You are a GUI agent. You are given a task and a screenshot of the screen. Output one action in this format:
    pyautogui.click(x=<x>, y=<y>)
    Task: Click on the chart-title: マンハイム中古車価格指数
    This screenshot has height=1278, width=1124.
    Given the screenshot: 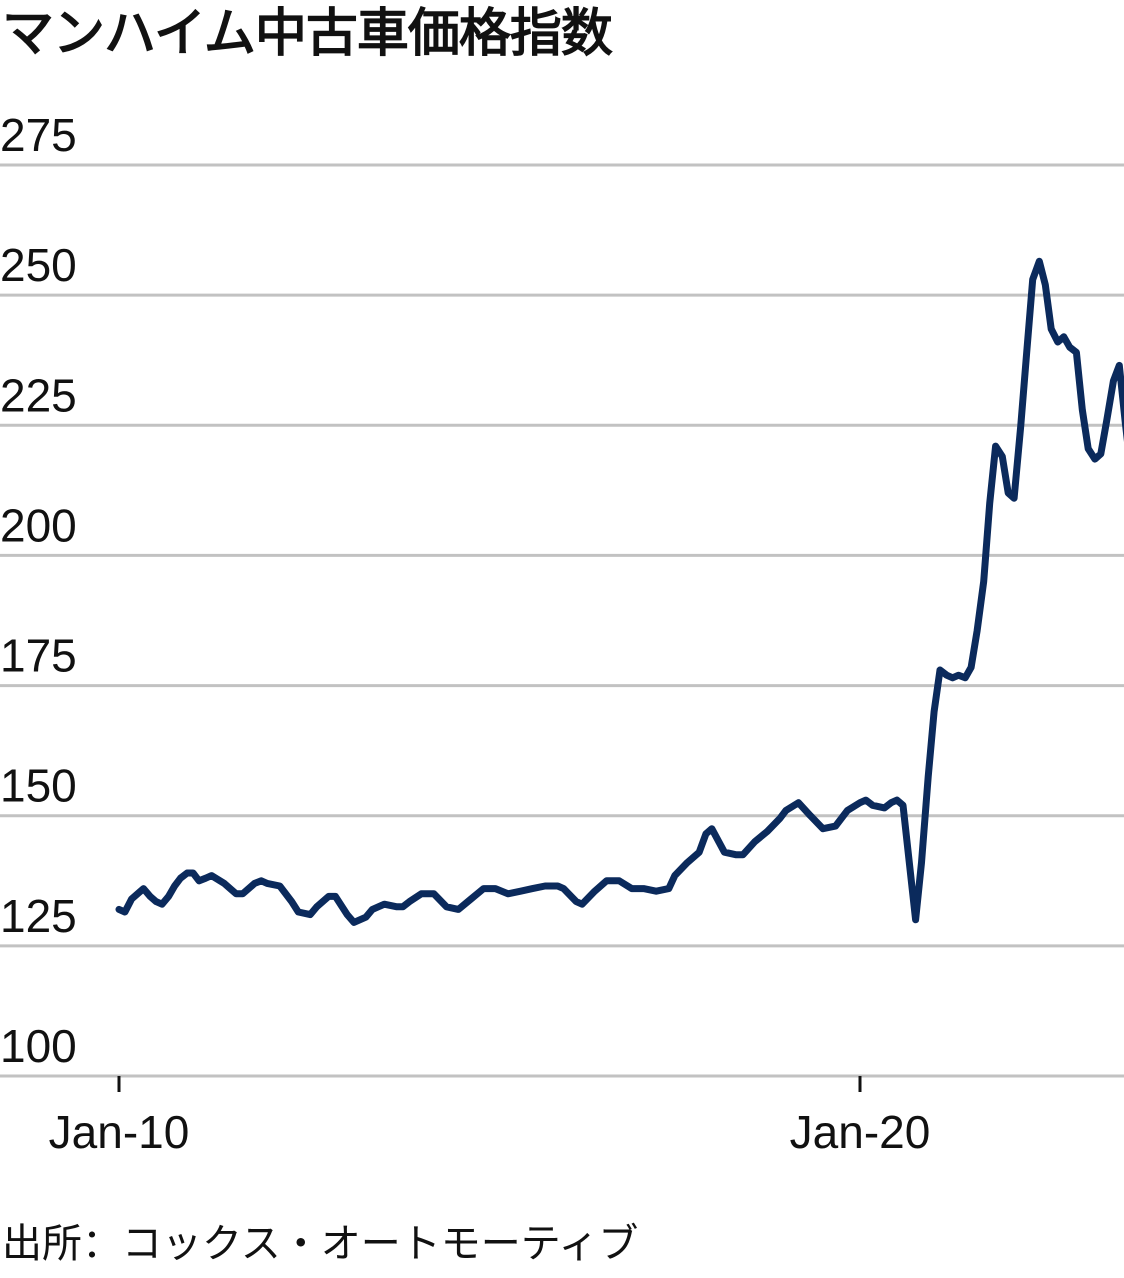 What is the action you would take?
    pyautogui.click(x=307, y=34)
    